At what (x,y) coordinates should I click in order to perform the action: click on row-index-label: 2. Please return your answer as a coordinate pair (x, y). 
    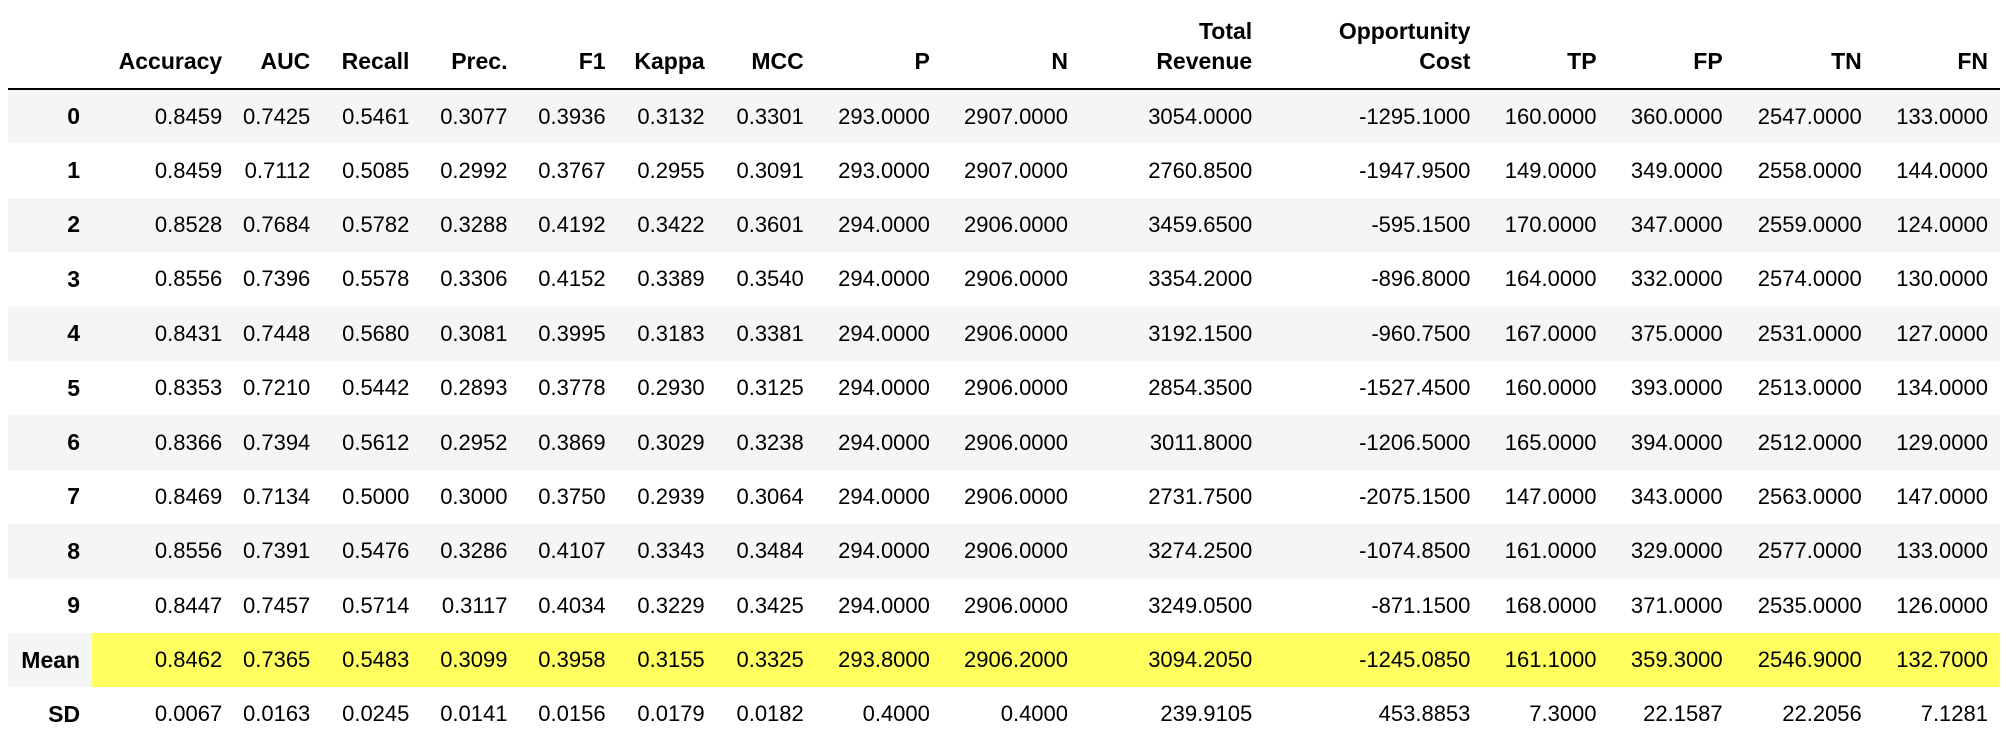
    Looking at the image, I should click on (50, 225).